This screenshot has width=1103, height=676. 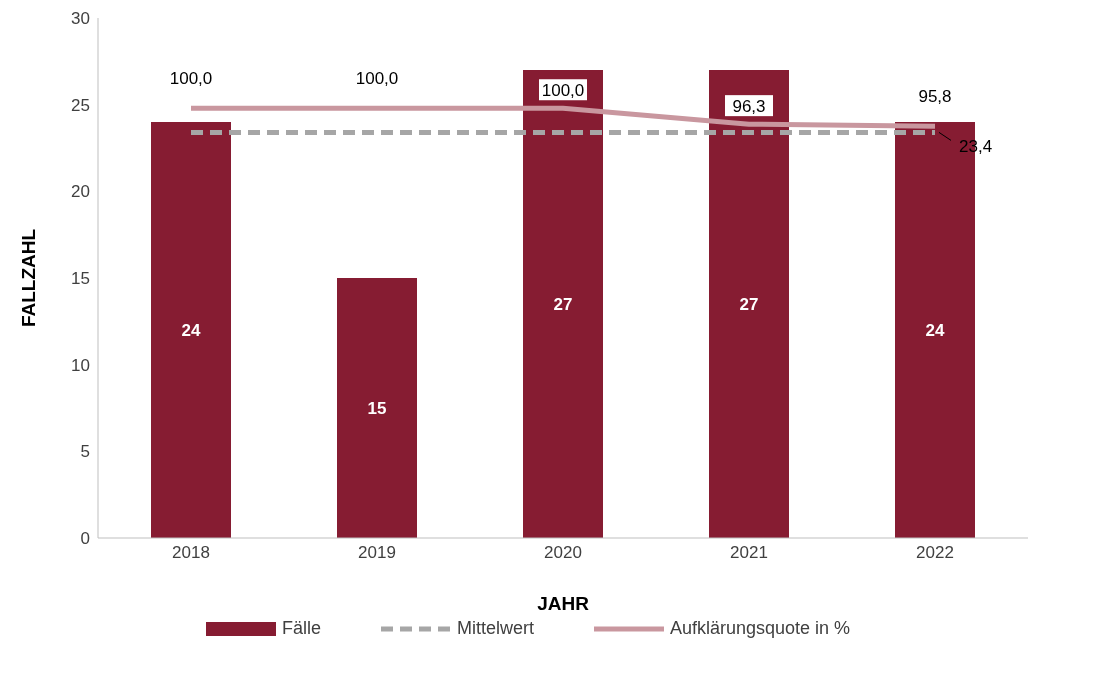 I want to click on x-tick-label: 2018, so click(x=191, y=553).